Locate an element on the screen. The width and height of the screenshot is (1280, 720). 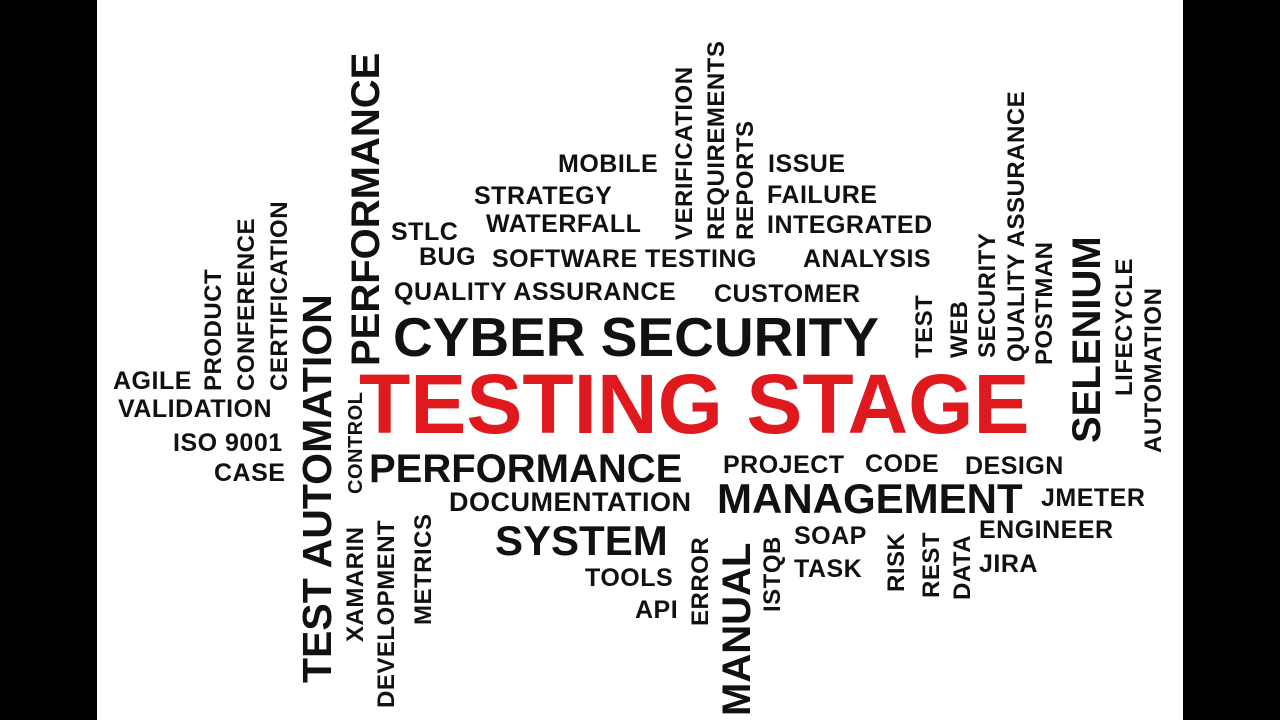
word-code: CODE is located at coordinates (902, 464).